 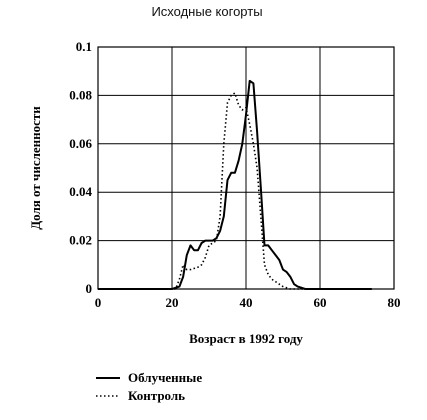 What do you see at coordinates (172, 302) in the screenshot?
I see `x-tick-label: 20` at bounding box center [172, 302].